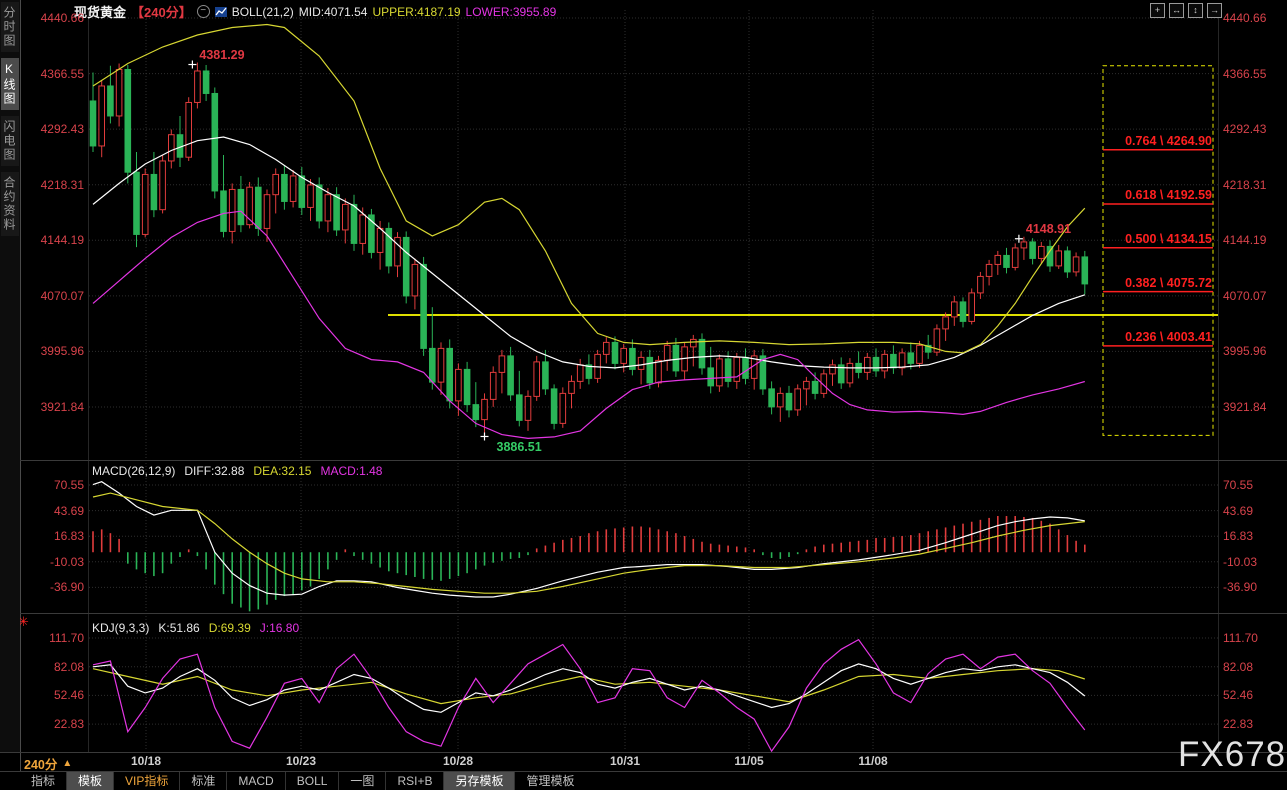 The image size is (1287, 790). What do you see at coordinates (10, 27) in the screenshot?
I see `sidebar-tab-0: 分时图` at bounding box center [10, 27].